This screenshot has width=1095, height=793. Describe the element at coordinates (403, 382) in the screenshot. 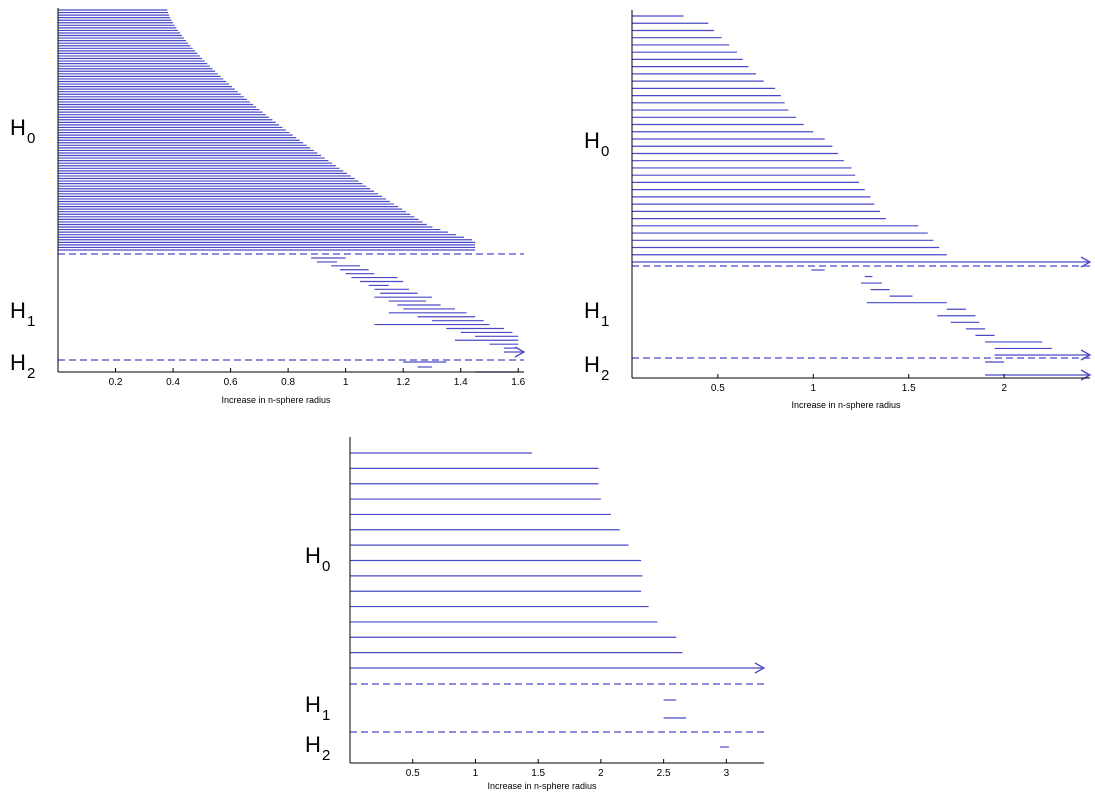

I see `x-tick-label: 1.2` at that location.